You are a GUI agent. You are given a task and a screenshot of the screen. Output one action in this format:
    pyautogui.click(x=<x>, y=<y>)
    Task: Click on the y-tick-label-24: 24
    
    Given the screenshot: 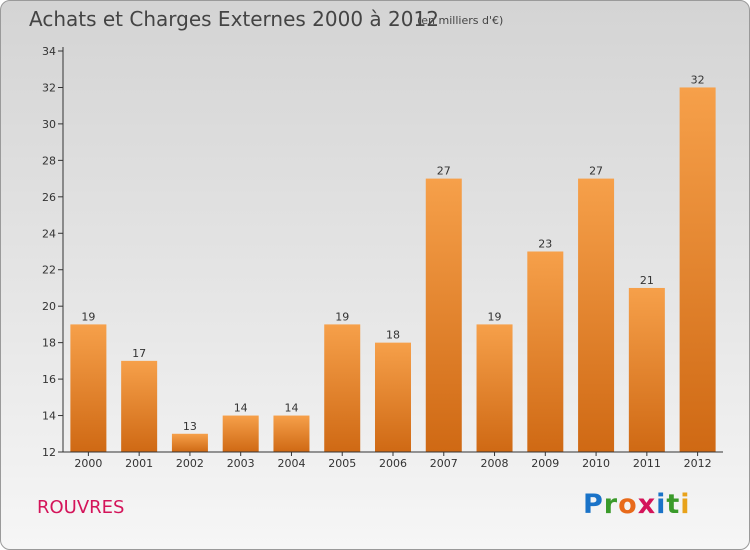 What is the action you would take?
    pyautogui.click(x=49, y=233)
    